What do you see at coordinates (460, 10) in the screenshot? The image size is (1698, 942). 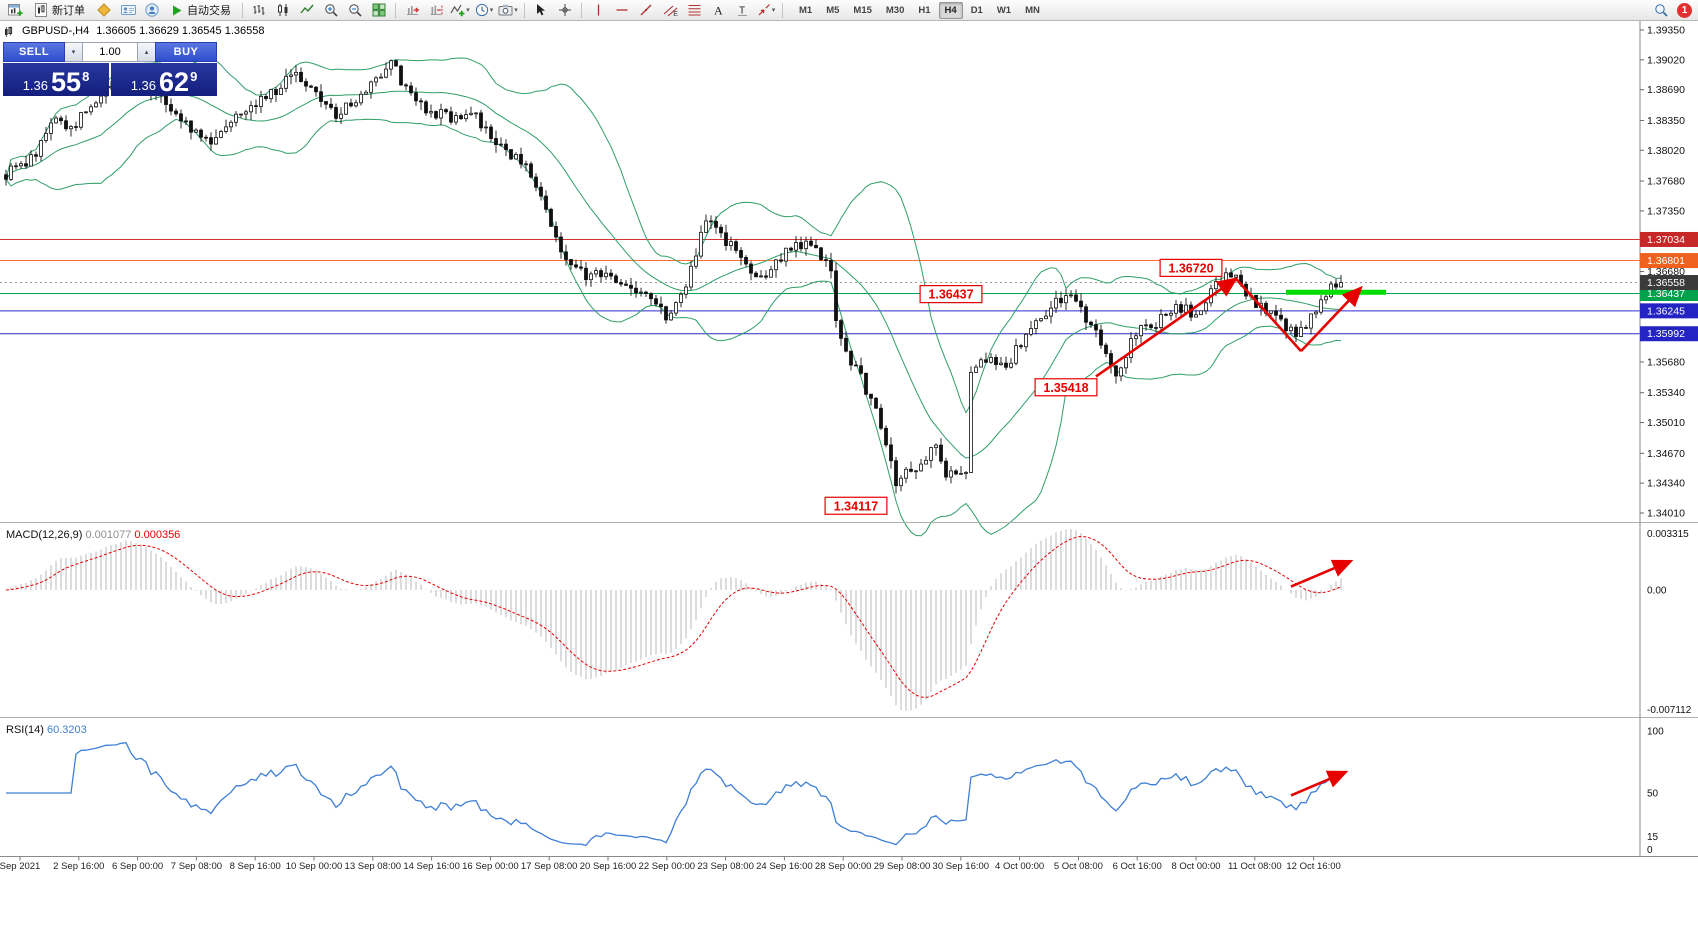 I see `indicators-button: ▾` at bounding box center [460, 10].